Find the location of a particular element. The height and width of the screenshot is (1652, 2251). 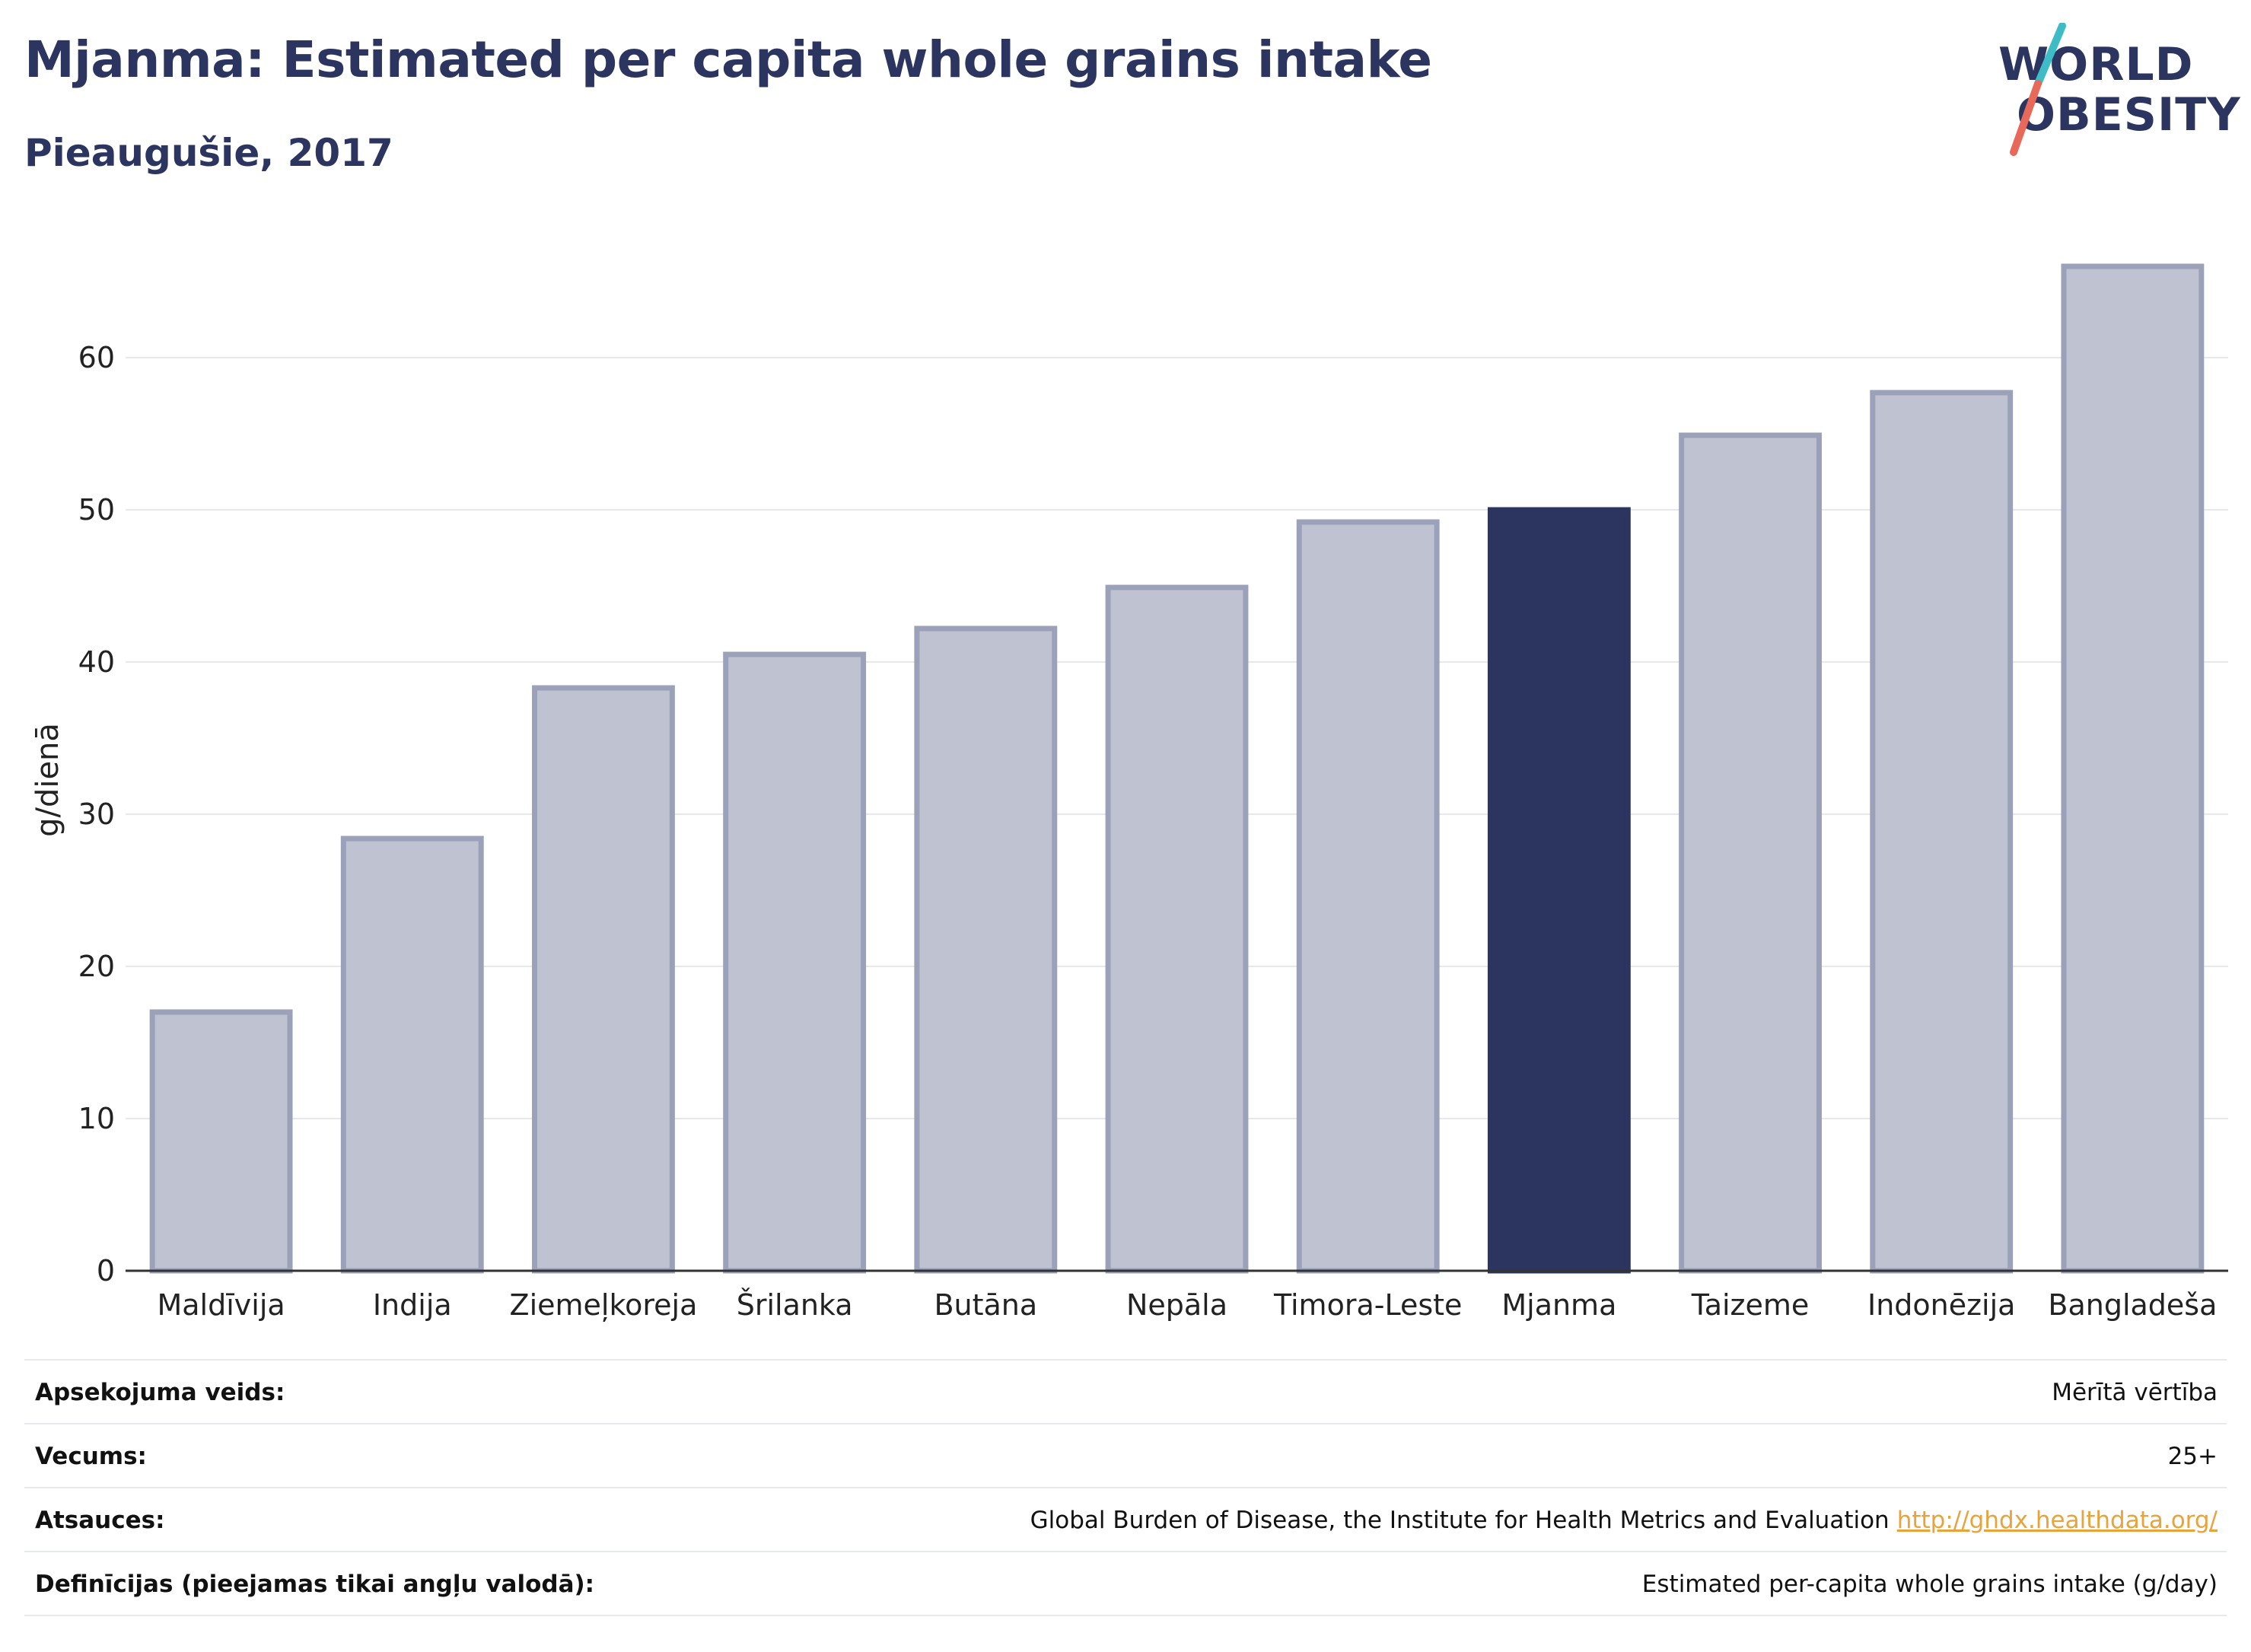

source-link: http://ghdx.healthdata.org/ is located at coordinates (2057, 1520).